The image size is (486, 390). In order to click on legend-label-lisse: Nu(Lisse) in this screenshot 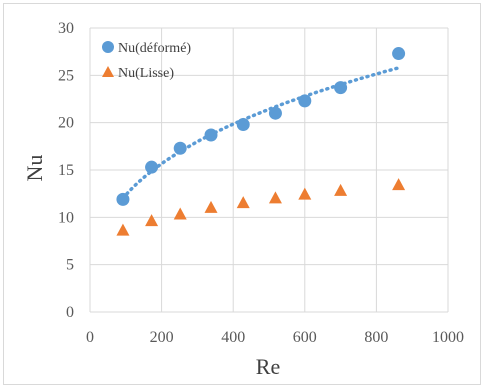, I will do `click(146, 73)`.